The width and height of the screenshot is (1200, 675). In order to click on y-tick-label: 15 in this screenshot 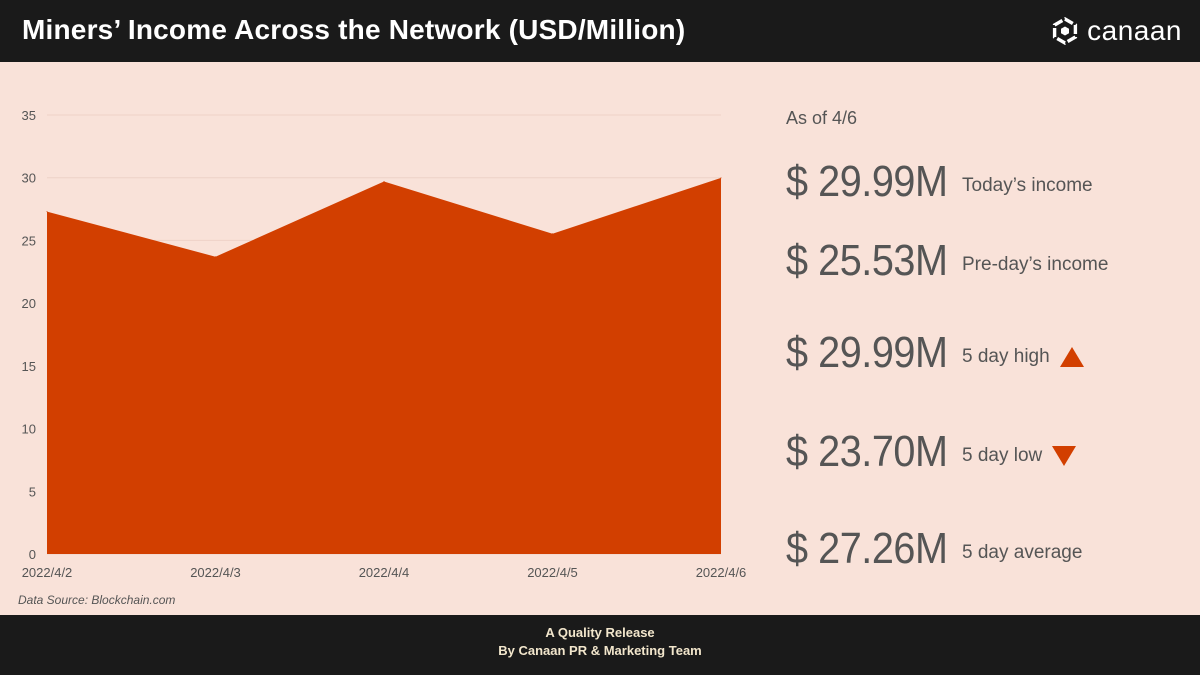, I will do `click(29, 366)`.